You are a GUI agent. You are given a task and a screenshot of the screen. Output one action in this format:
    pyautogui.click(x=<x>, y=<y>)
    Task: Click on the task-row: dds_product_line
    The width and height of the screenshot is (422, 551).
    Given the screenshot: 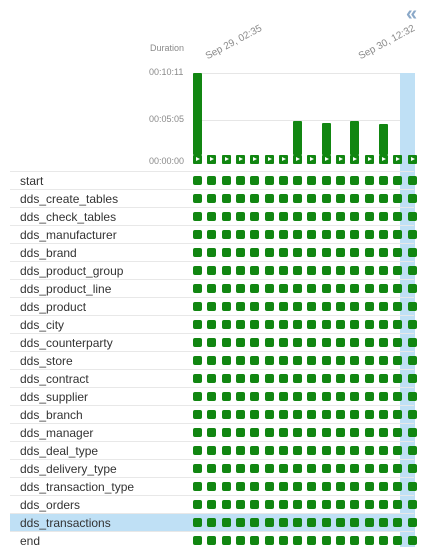 What is the action you would take?
    pyautogui.click(x=212, y=288)
    